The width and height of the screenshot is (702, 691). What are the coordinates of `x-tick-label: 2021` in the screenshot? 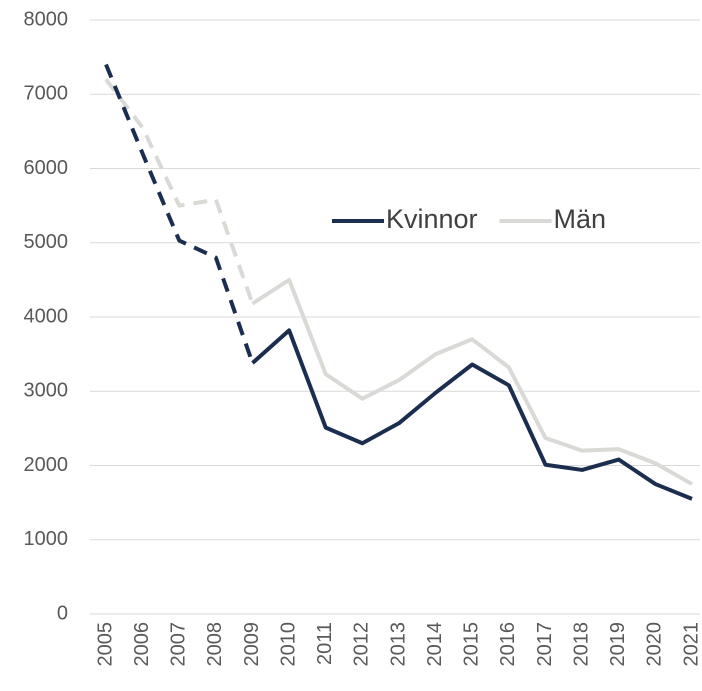 It's located at (691, 644).